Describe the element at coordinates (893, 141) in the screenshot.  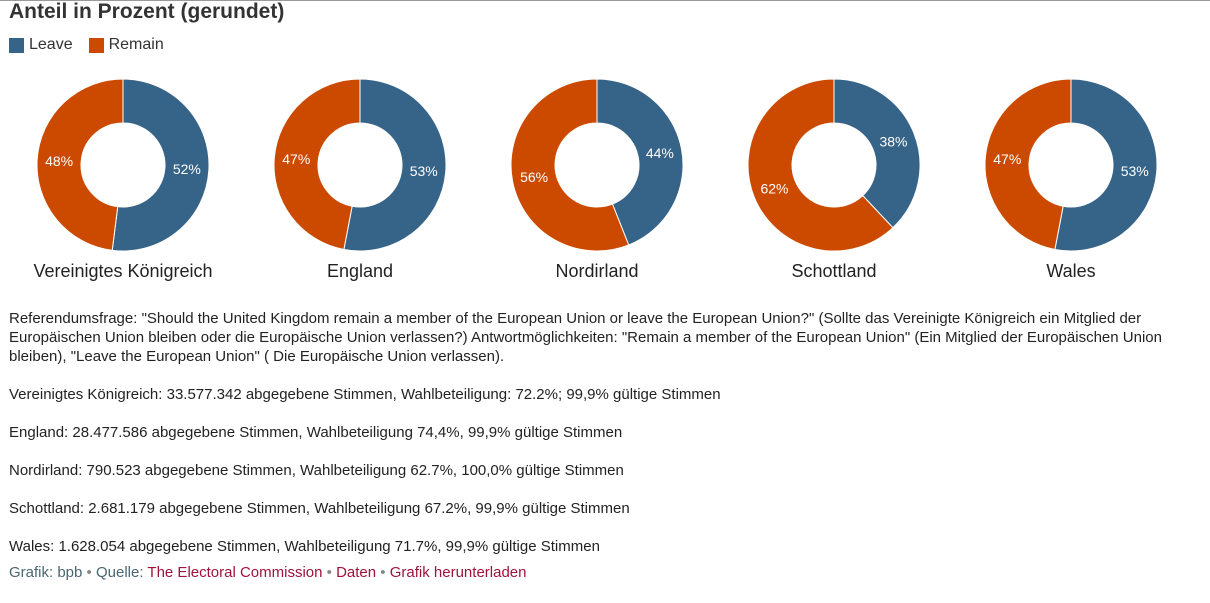
I see `data-label-leave-schottland: 38%` at that location.